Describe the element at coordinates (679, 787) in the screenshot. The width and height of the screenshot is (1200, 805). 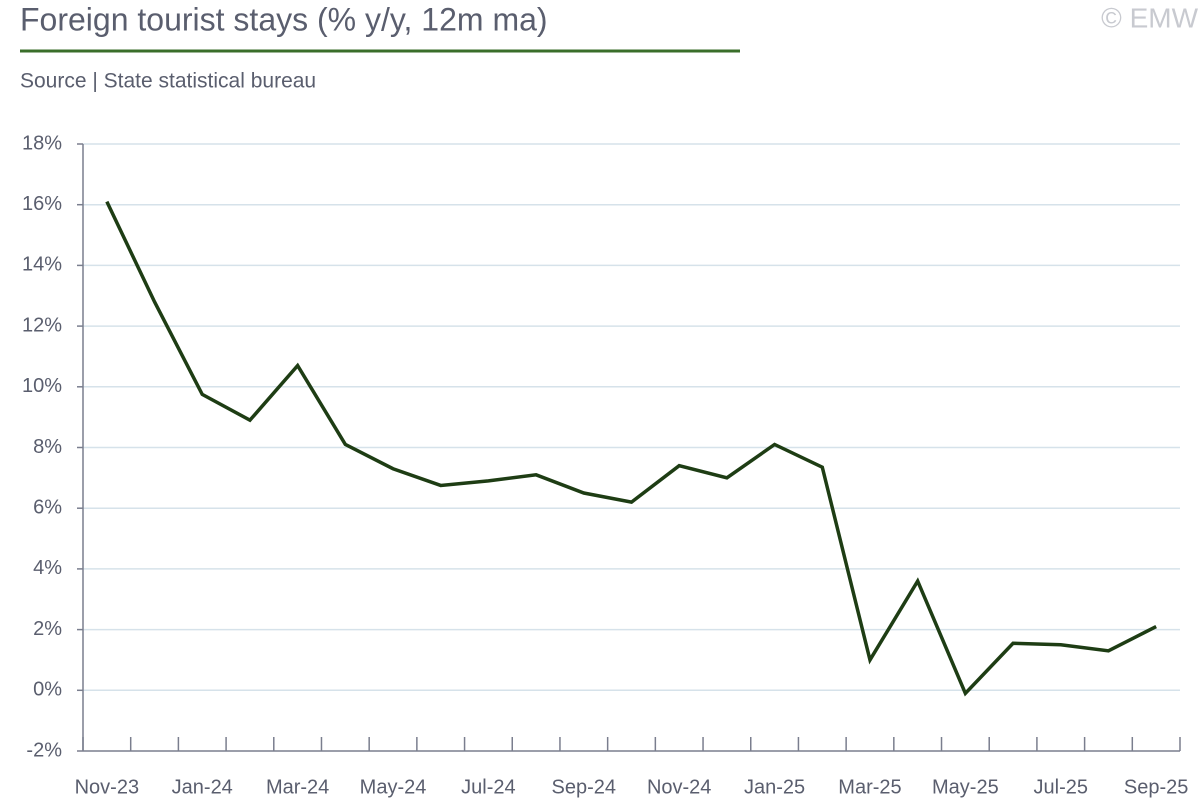
I see `x-tick-label: Nov-24` at that location.